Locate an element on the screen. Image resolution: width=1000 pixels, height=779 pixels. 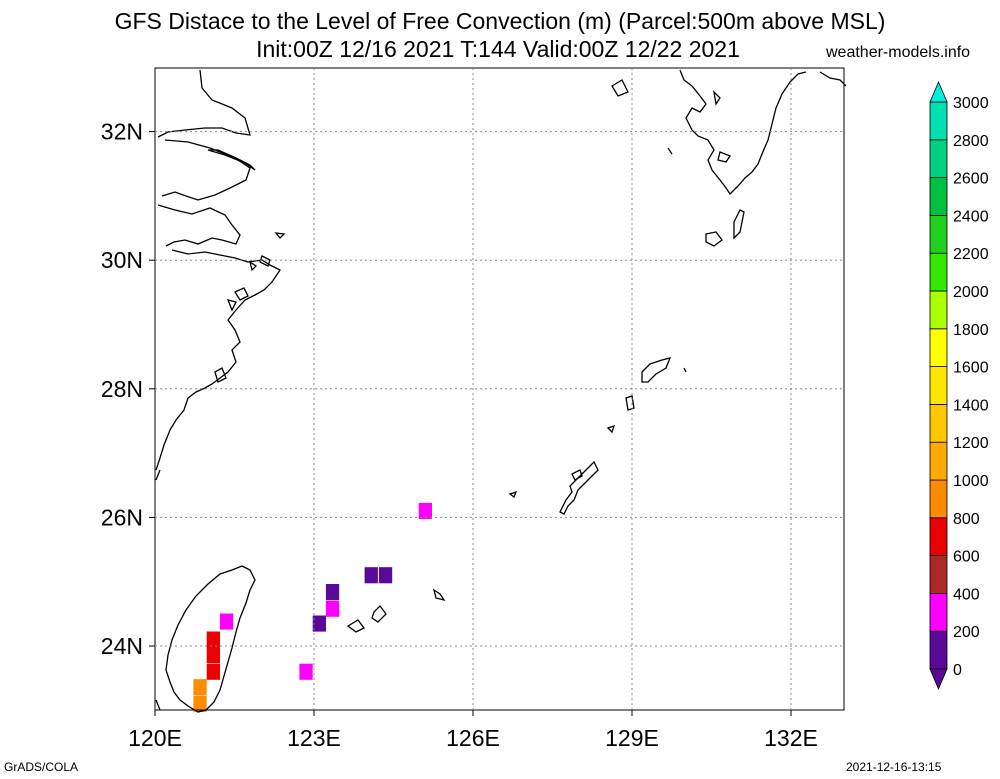
x-tick-label: 126E is located at coordinates (473, 738).